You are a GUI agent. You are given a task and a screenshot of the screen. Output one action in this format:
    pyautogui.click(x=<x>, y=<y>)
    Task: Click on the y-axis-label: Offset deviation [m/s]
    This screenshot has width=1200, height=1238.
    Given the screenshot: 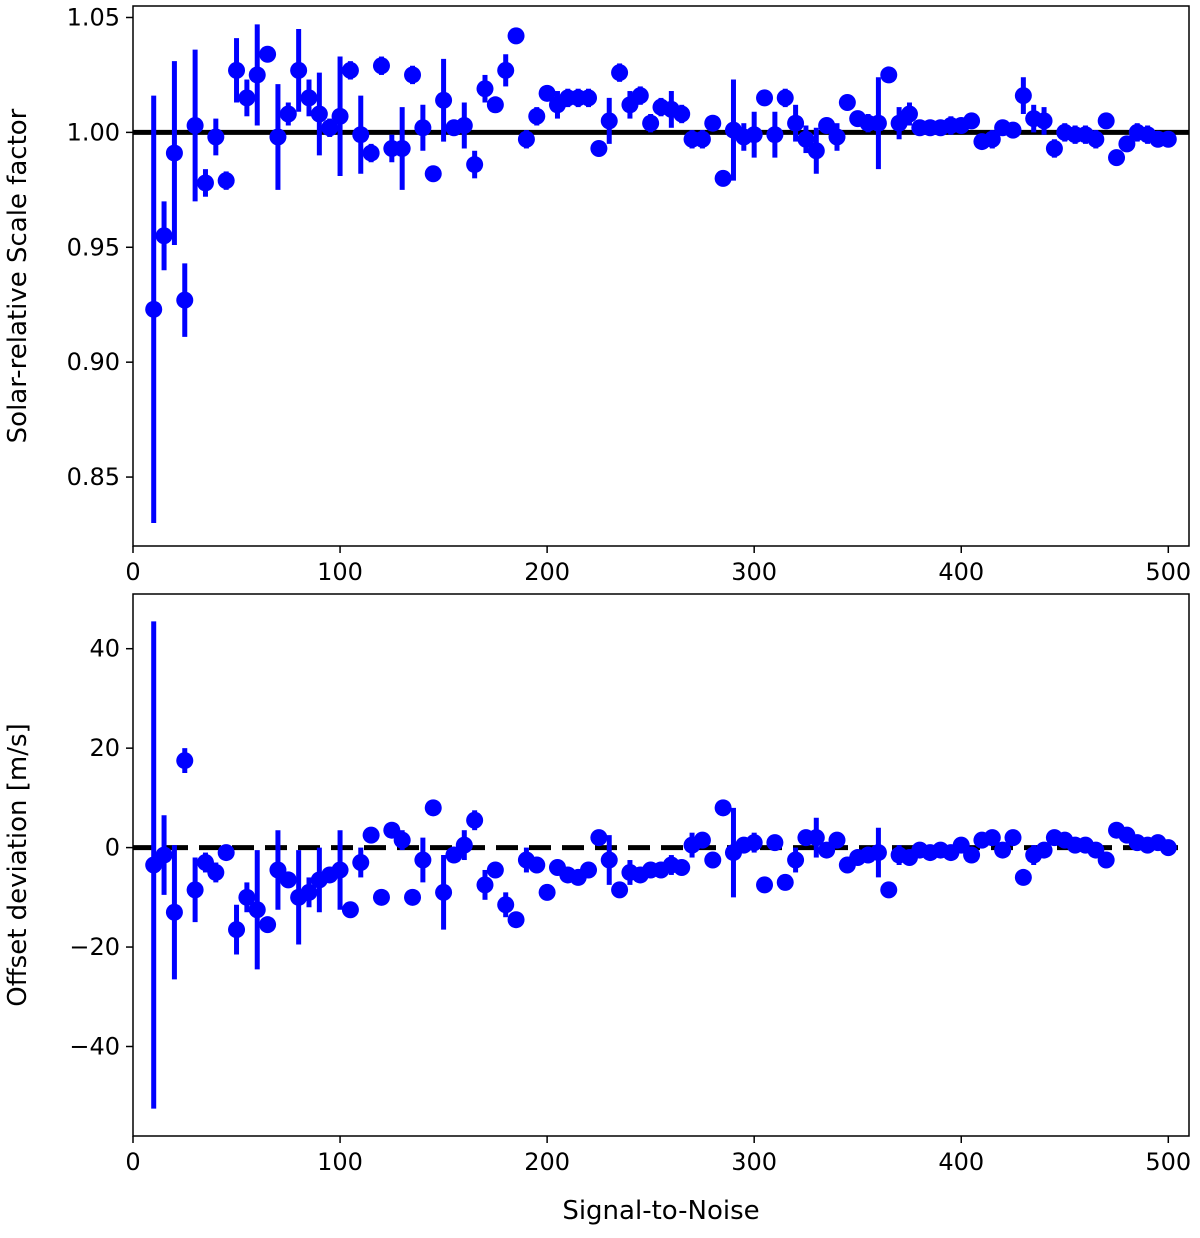 What is the action you would take?
    pyautogui.click(x=18, y=864)
    